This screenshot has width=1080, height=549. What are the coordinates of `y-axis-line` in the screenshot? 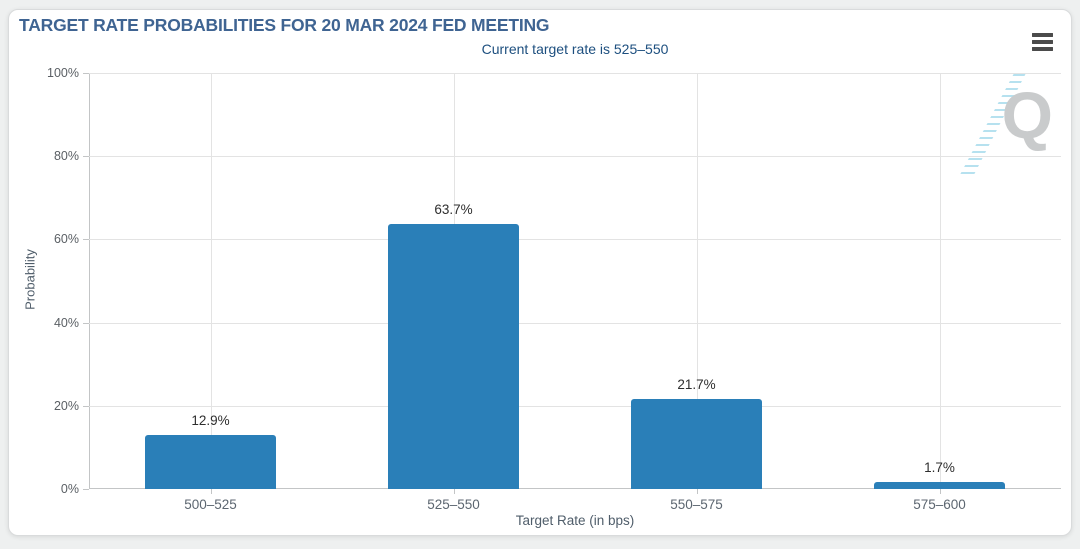 It's located at (89, 281).